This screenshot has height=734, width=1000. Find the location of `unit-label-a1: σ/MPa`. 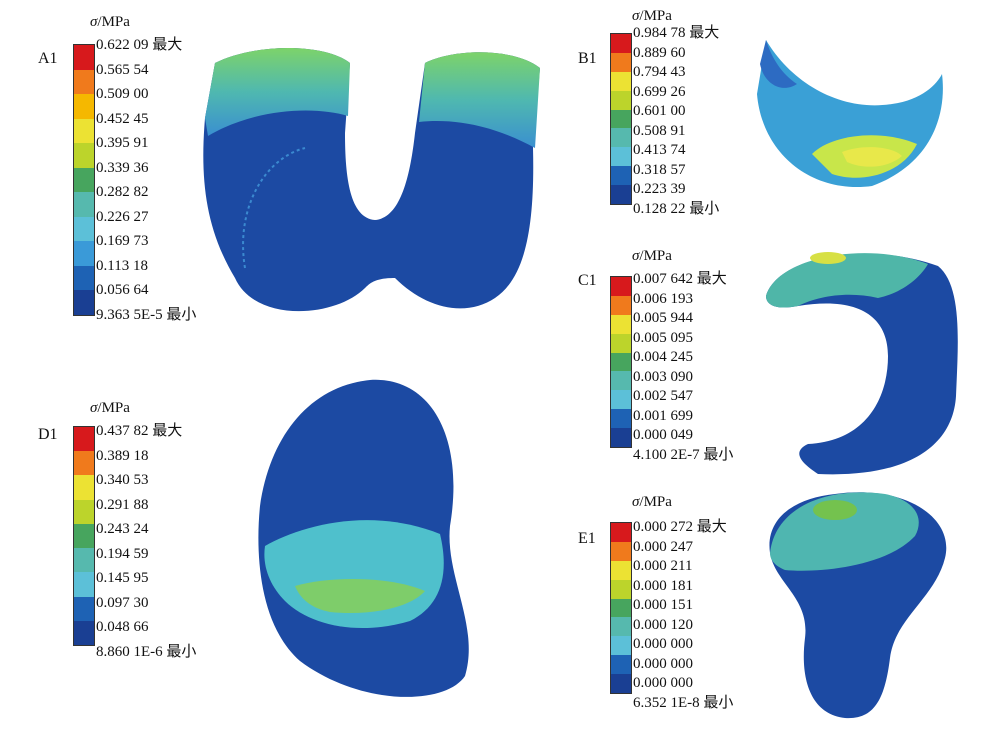

unit-label-a1: σ/MPa is located at coordinates (110, 22).